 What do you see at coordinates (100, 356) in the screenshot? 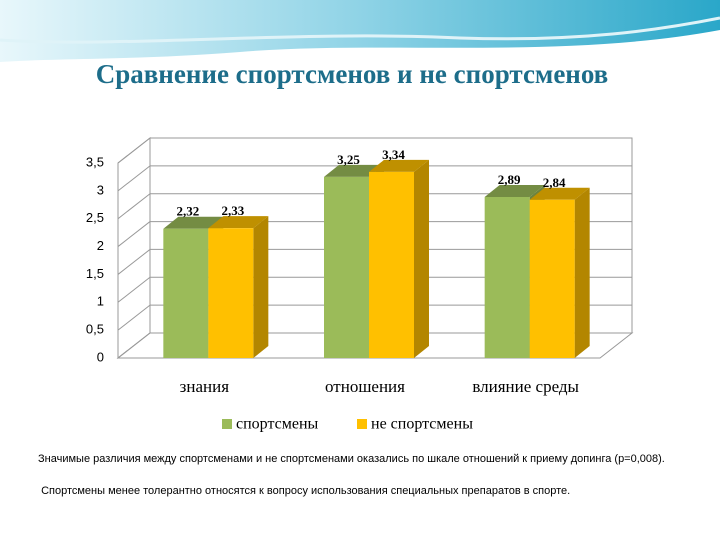
I see `y-tick-label: 0` at bounding box center [100, 356].